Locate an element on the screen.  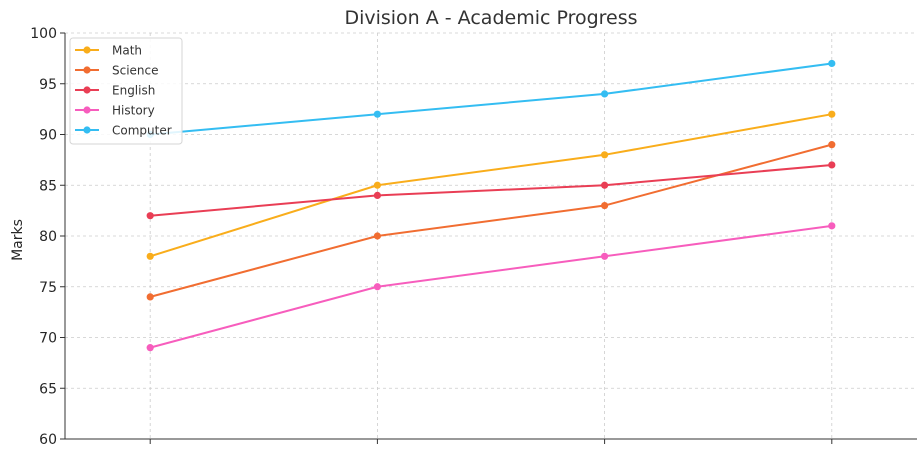
chart-title: Division A - Academic Progress is located at coordinates (490, 18).